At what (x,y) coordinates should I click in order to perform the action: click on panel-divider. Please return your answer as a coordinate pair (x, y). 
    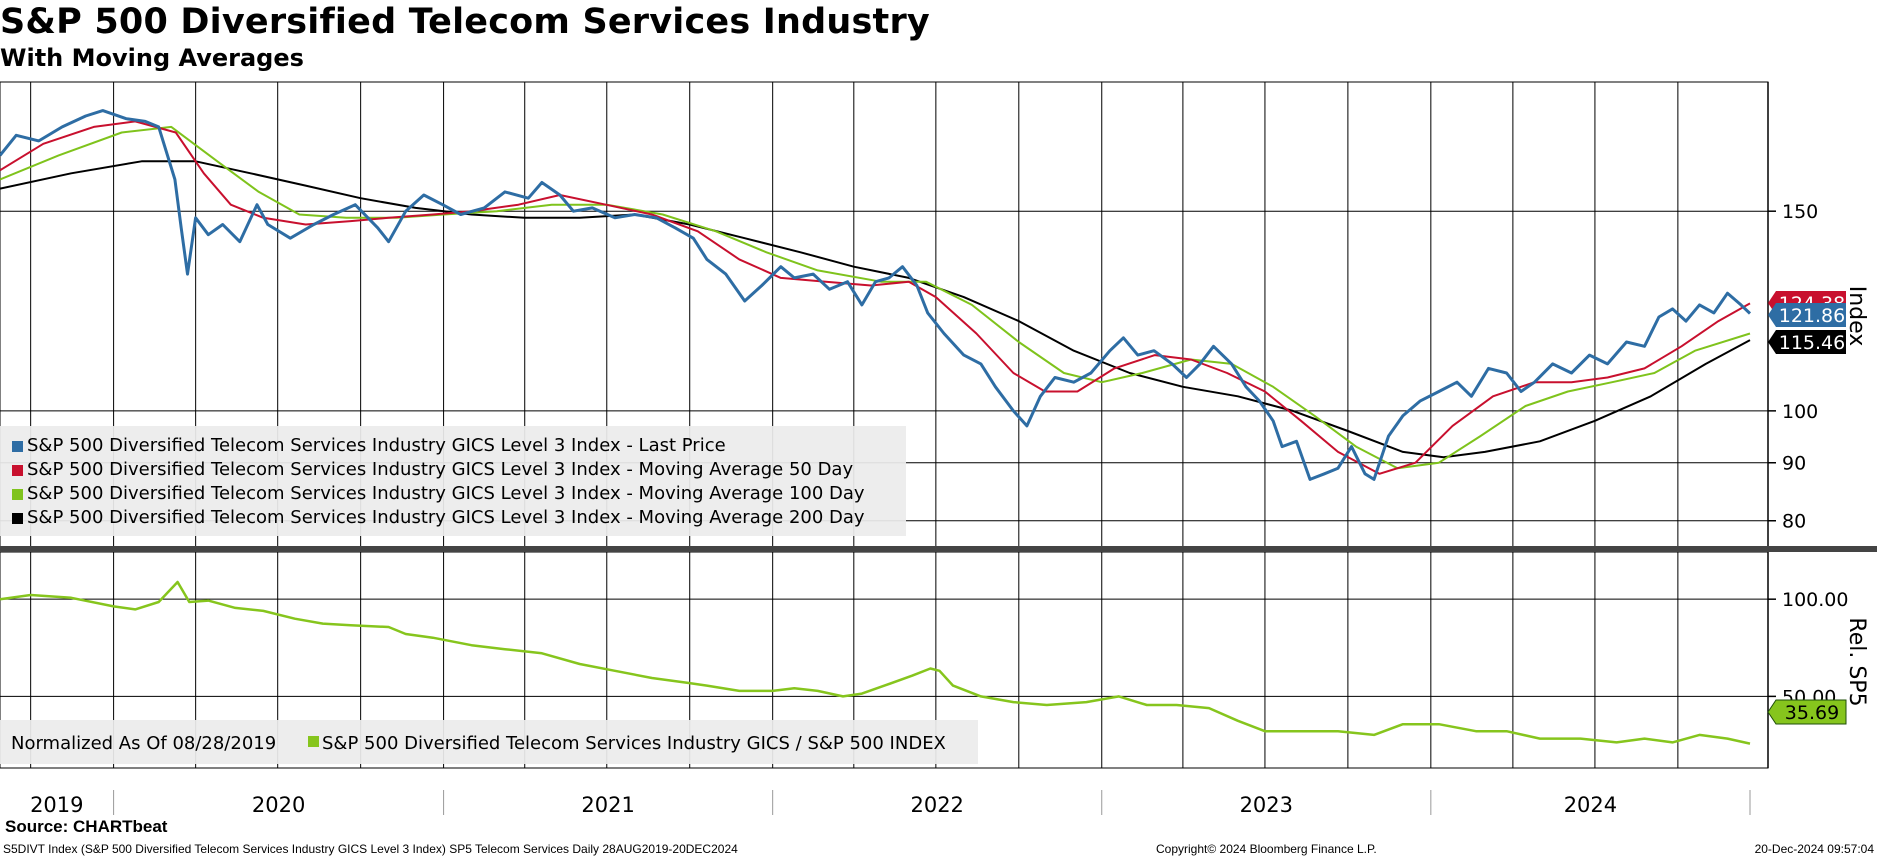
    Looking at the image, I should click on (938, 549).